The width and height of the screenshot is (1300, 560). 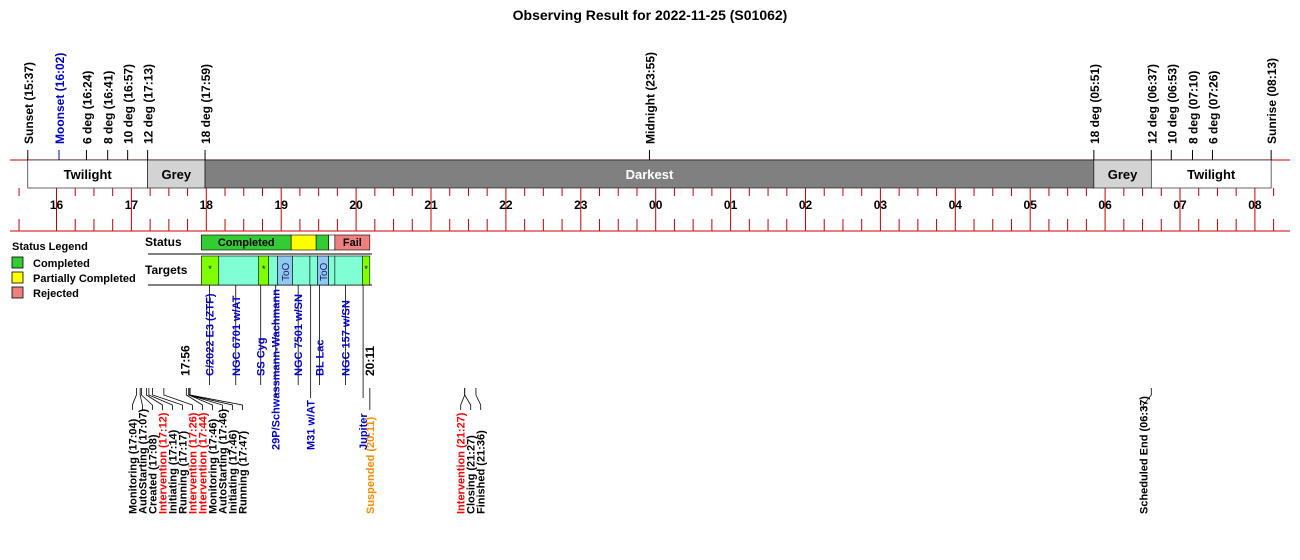 I want to click on log-event-label: Intervention (21:27), so click(x=462, y=463).